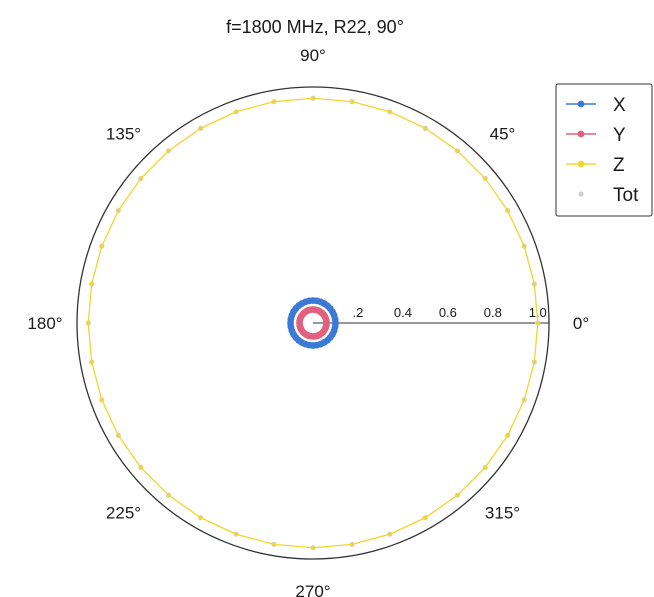 The image size is (654, 597). What do you see at coordinates (619, 165) in the screenshot?
I see `legend-label: Z` at bounding box center [619, 165].